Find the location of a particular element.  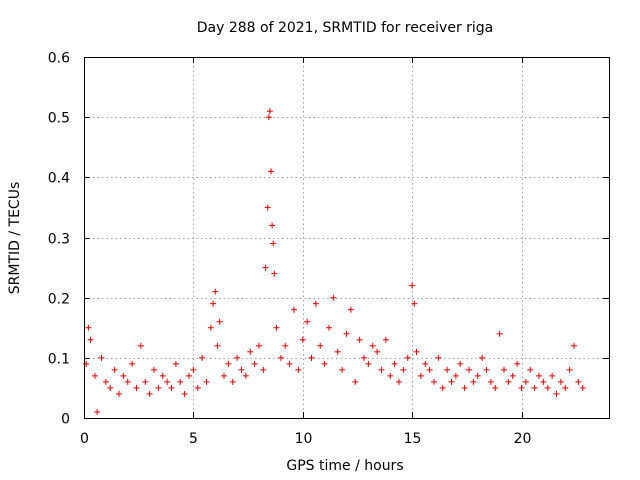

x-tick-label: 20 is located at coordinates (523, 439).